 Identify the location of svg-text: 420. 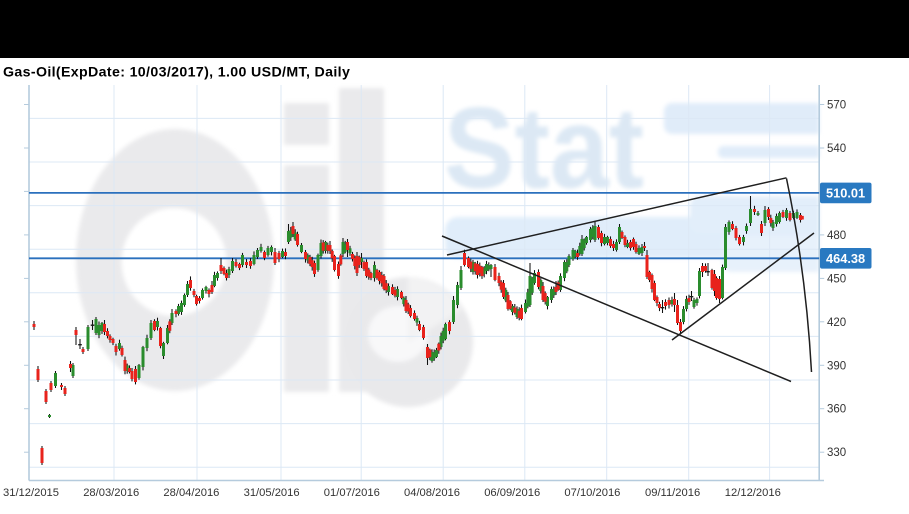
(836, 323).